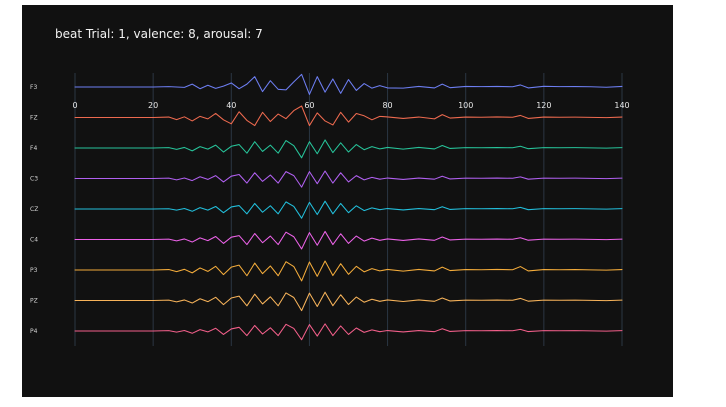 This screenshot has width=726, height=407. Describe the element at coordinates (387, 105) in the screenshot. I see `x-tick-label: 80` at that location.